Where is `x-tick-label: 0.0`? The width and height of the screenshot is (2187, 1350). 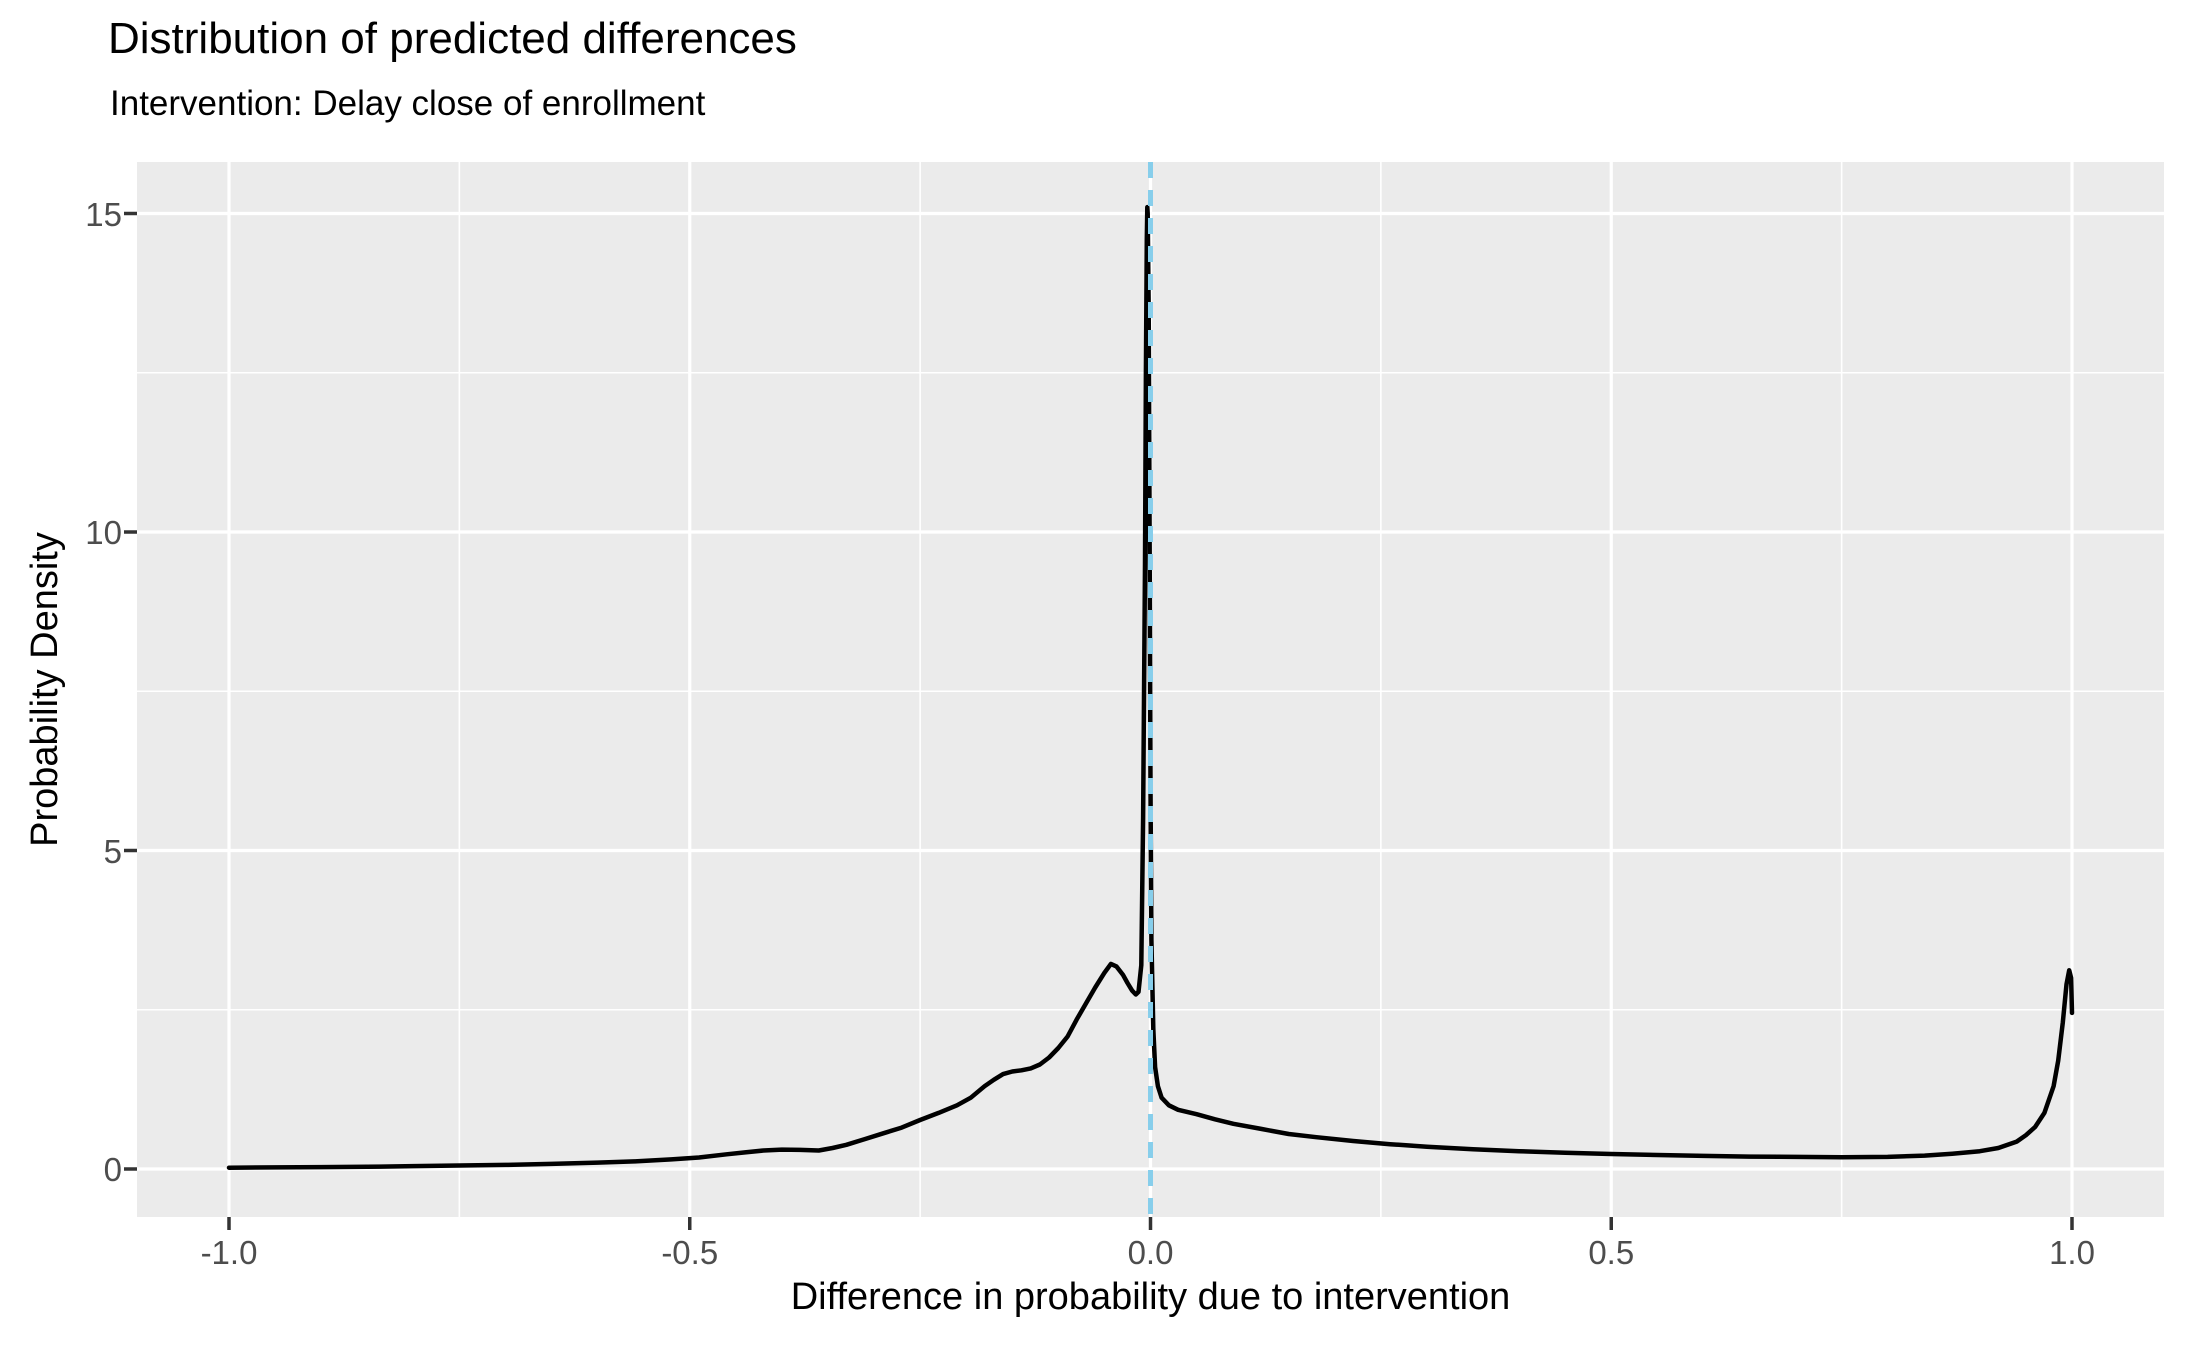 x-tick-label: 0.0 is located at coordinates (1150, 1252).